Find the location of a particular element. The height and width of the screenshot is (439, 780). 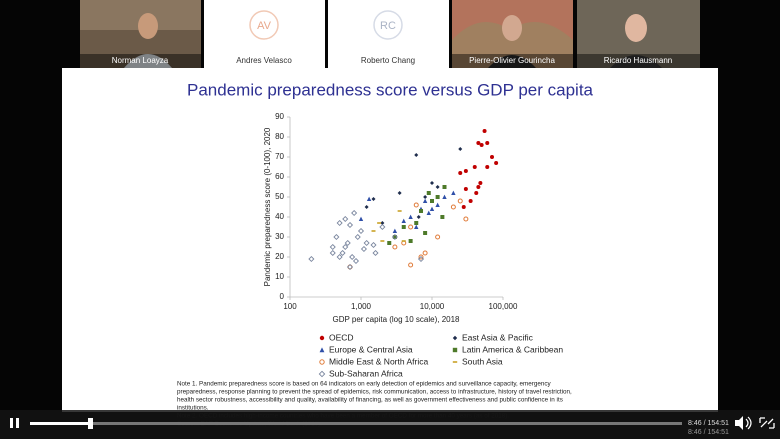

video-tile: AV Andres Velasco is located at coordinates (264, 34).